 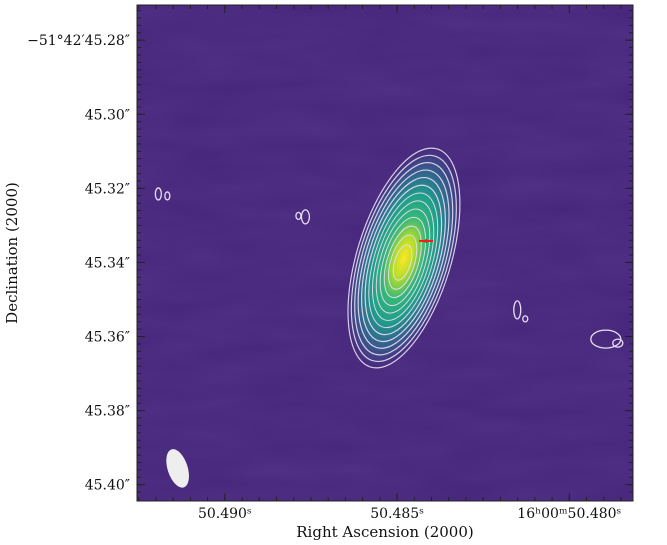 What do you see at coordinates (384, 532) in the screenshot?
I see `x-axis-title: Right Ascension (2000)` at bounding box center [384, 532].